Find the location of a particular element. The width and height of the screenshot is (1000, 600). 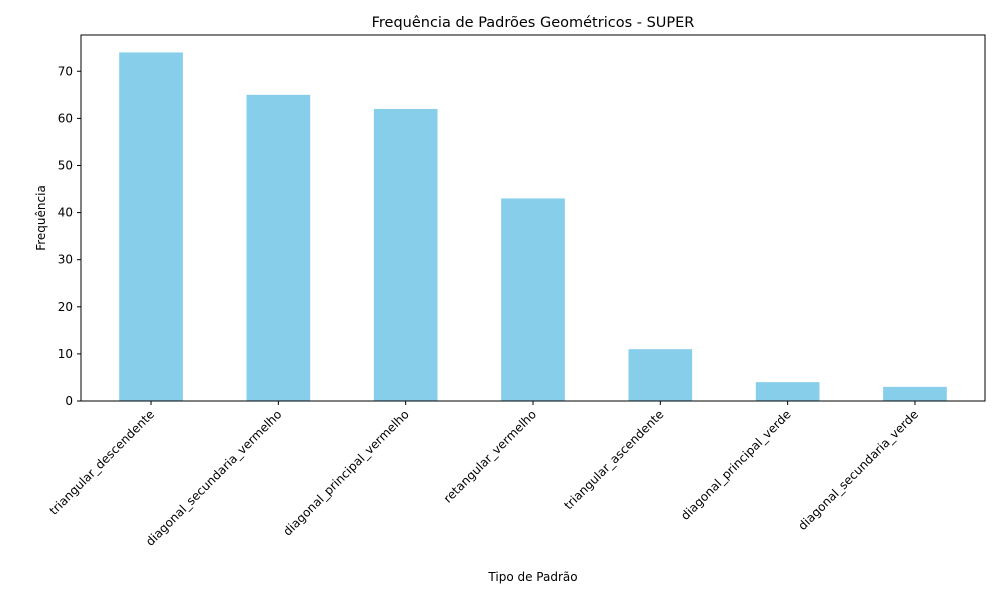

bar-diagonal_principal_vermelho is located at coordinates (405, 254).